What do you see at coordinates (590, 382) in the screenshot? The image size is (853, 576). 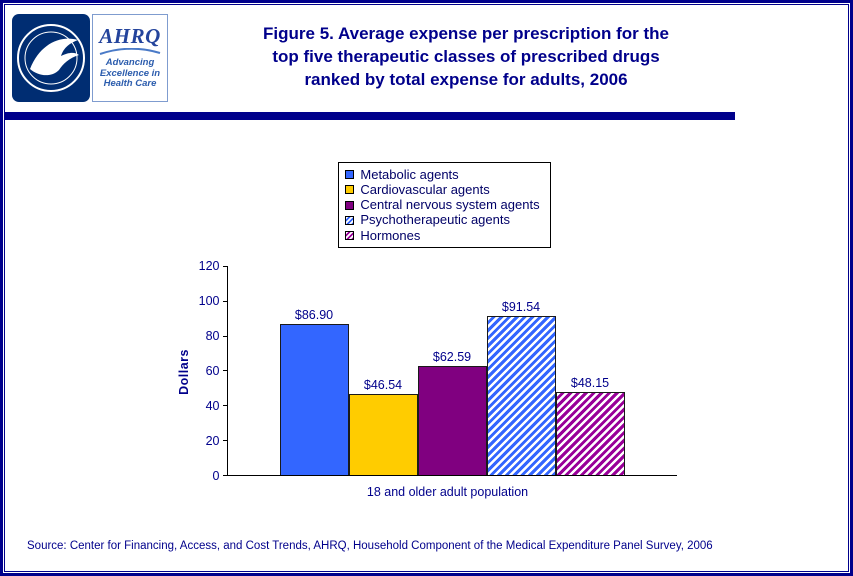 I see `bar-value-label: $48.15` at bounding box center [590, 382].